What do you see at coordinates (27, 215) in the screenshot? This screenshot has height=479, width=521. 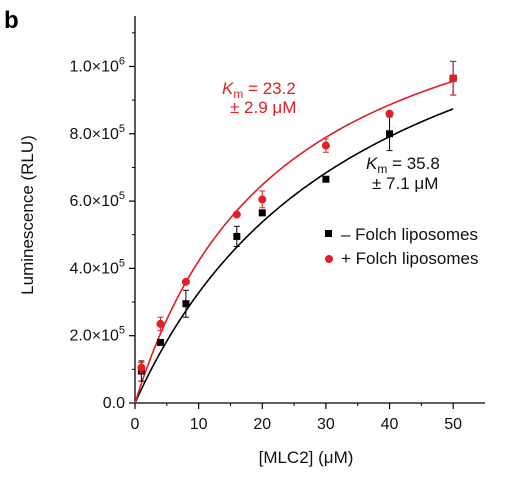 I see `y-axis-label: Luminescence (RLU)` at bounding box center [27, 215].